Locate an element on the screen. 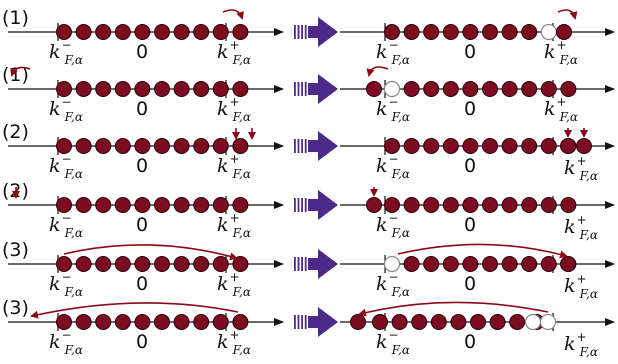 The width and height of the screenshot is (618, 364). excited-particle is located at coordinates (374, 89).